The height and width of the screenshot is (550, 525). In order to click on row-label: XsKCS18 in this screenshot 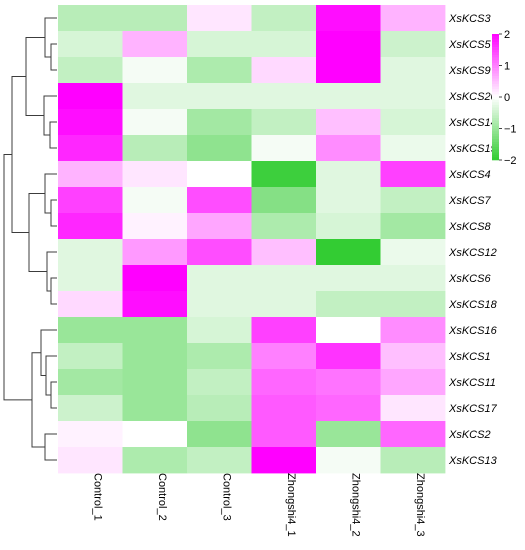, I will do `click(473, 305)`.